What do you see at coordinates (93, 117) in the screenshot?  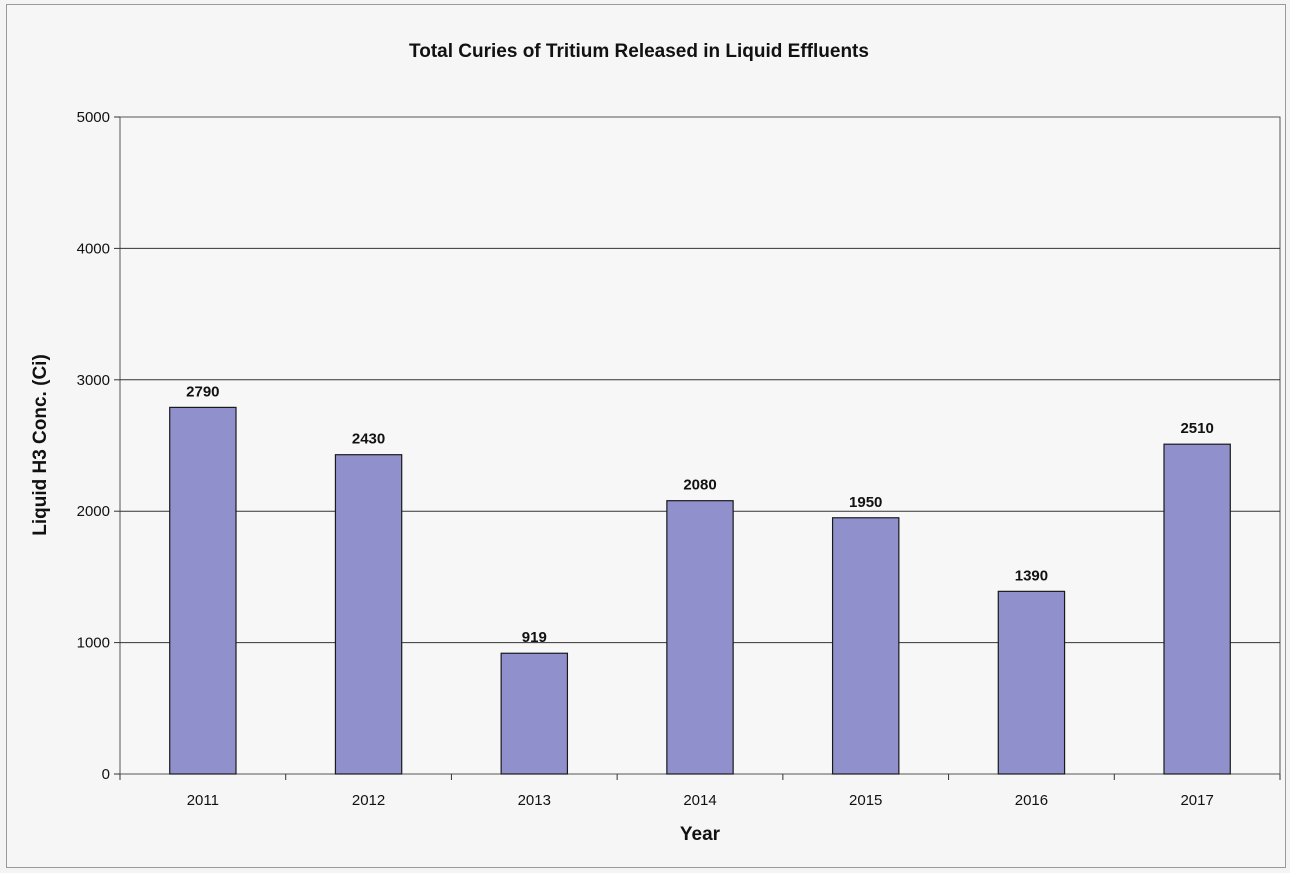 I see `y-tick-label: 5000` at bounding box center [93, 117].